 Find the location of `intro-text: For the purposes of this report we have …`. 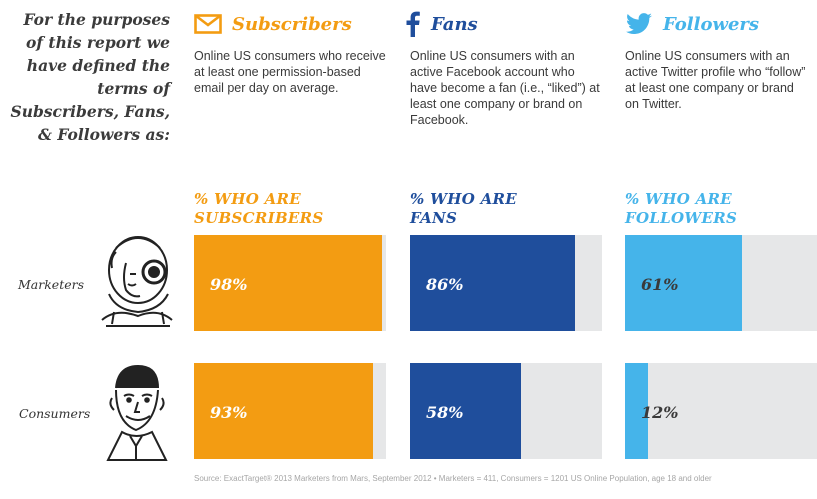

intro-text: For the purposes of this report we have … is located at coordinates (90, 77).